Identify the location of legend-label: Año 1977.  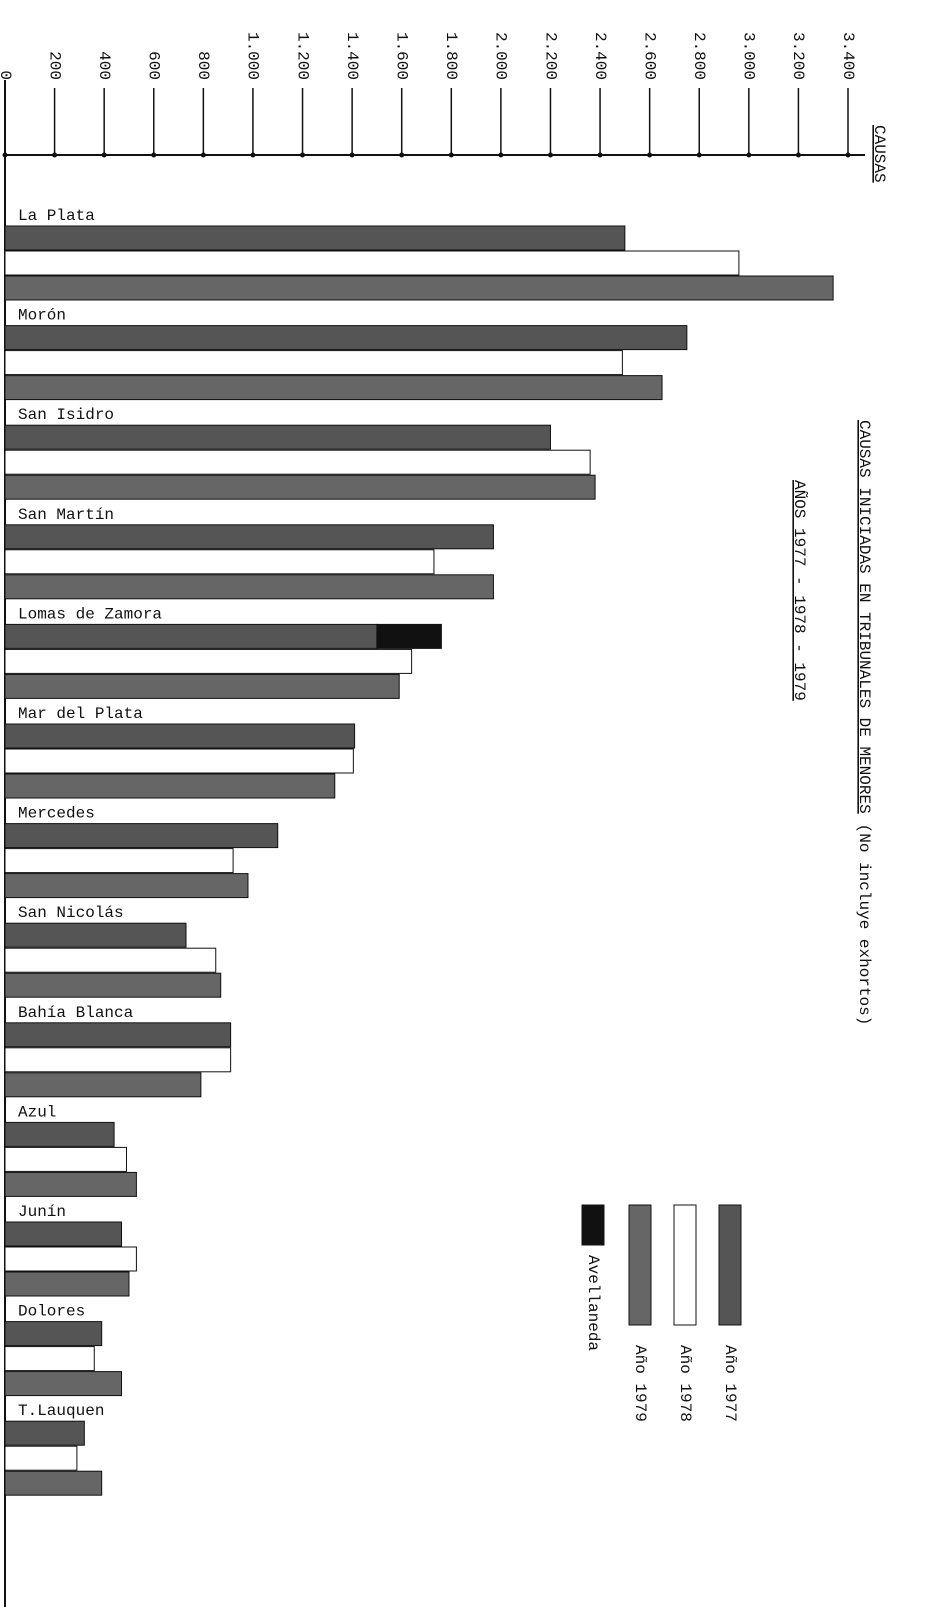
(730, 1383).